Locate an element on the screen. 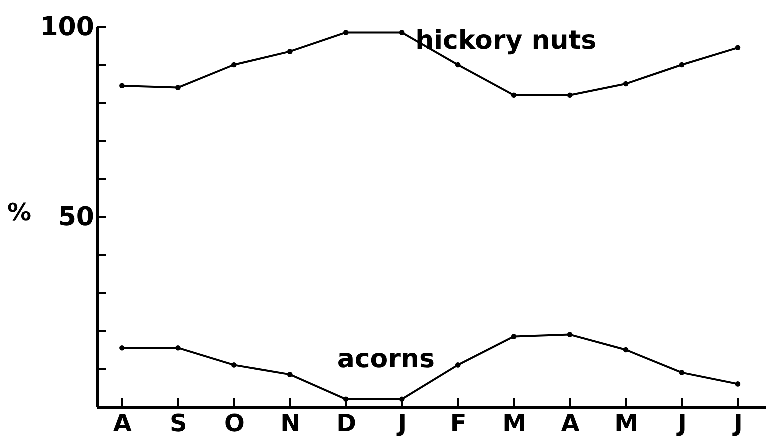  x-tick-label: N is located at coordinates (290, 424).